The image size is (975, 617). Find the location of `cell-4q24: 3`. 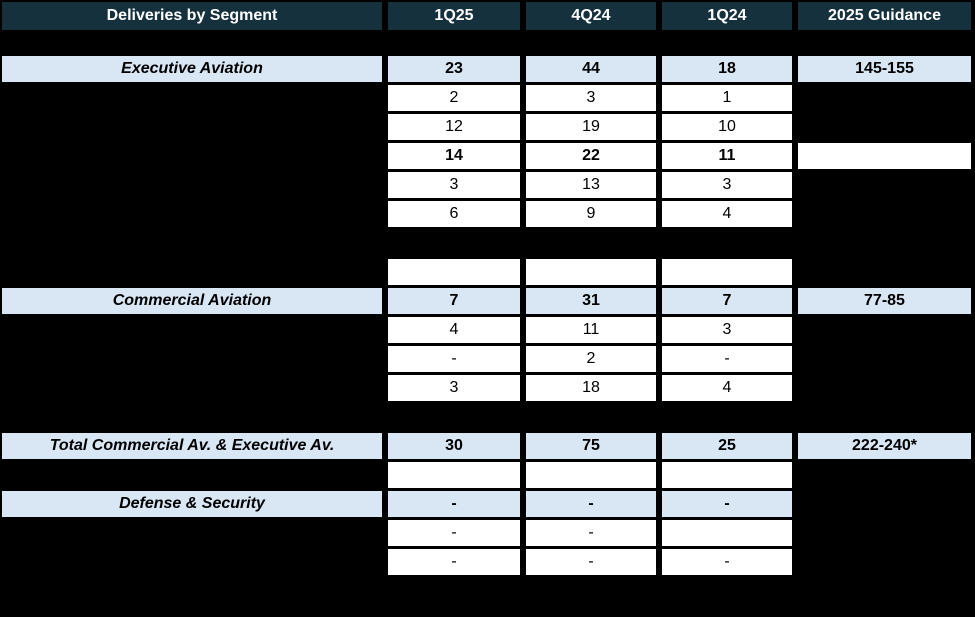

cell-4q24: 3 is located at coordinates (591, 98).